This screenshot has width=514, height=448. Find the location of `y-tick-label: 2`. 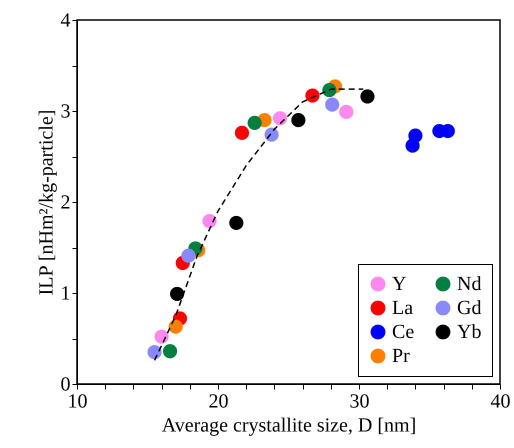

y-tick-label: 2 is located at coordinates (65, 203).